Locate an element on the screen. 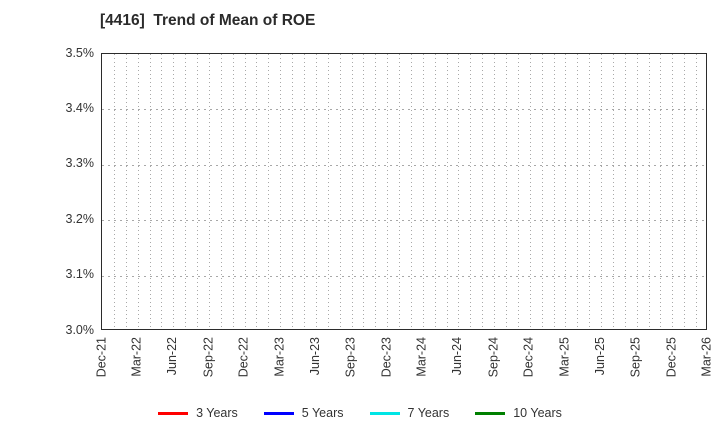 The height and width of the screenshot is (440, 720). y-axis-tick-label: 3.5% is located at coordinates (80, 52).